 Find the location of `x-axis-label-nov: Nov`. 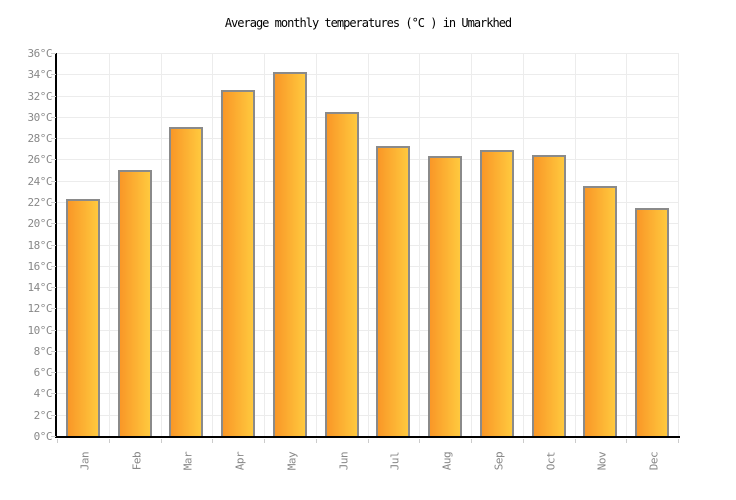

x-axis-label-nov: Nov is located at coordinates (602, 461).